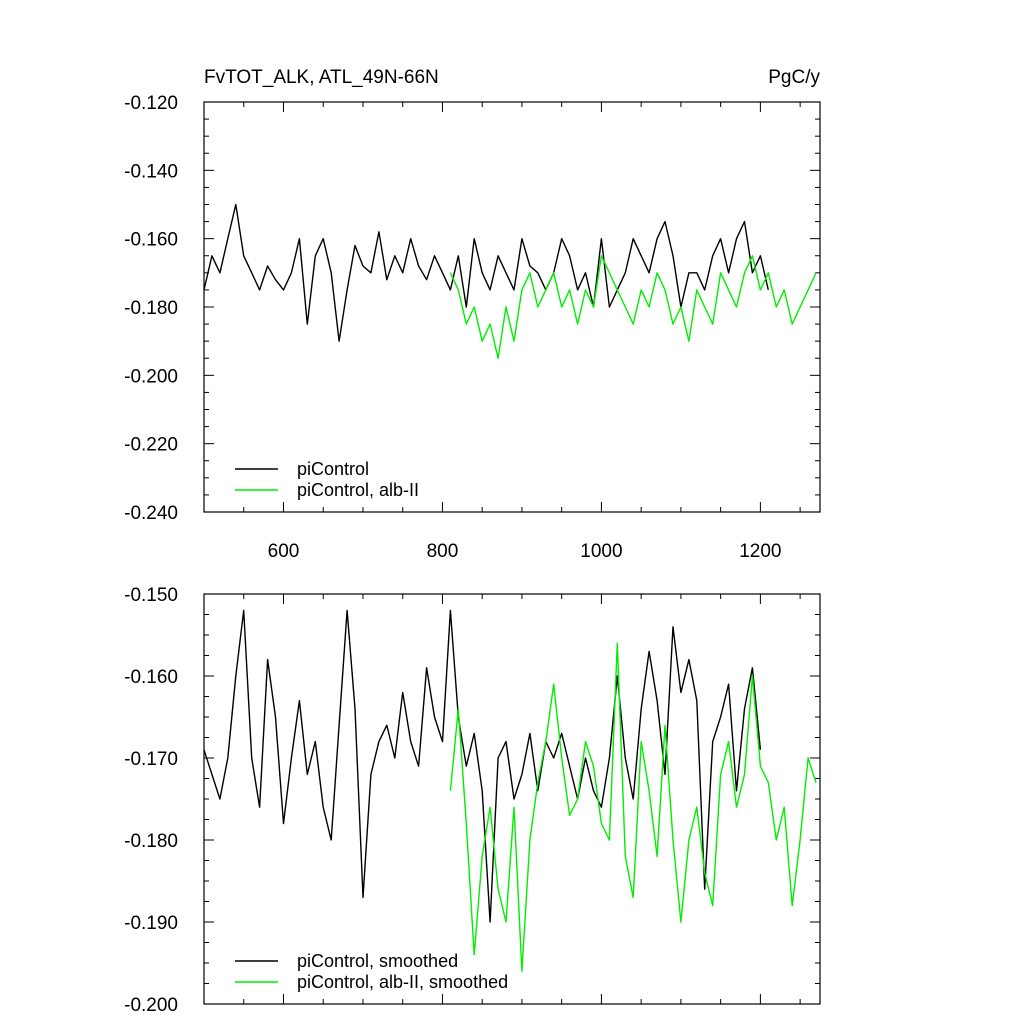  Describe the element at coordinates (151, 445) in the screenshot. I see `top-y-tick-label: -0.220` at that location.